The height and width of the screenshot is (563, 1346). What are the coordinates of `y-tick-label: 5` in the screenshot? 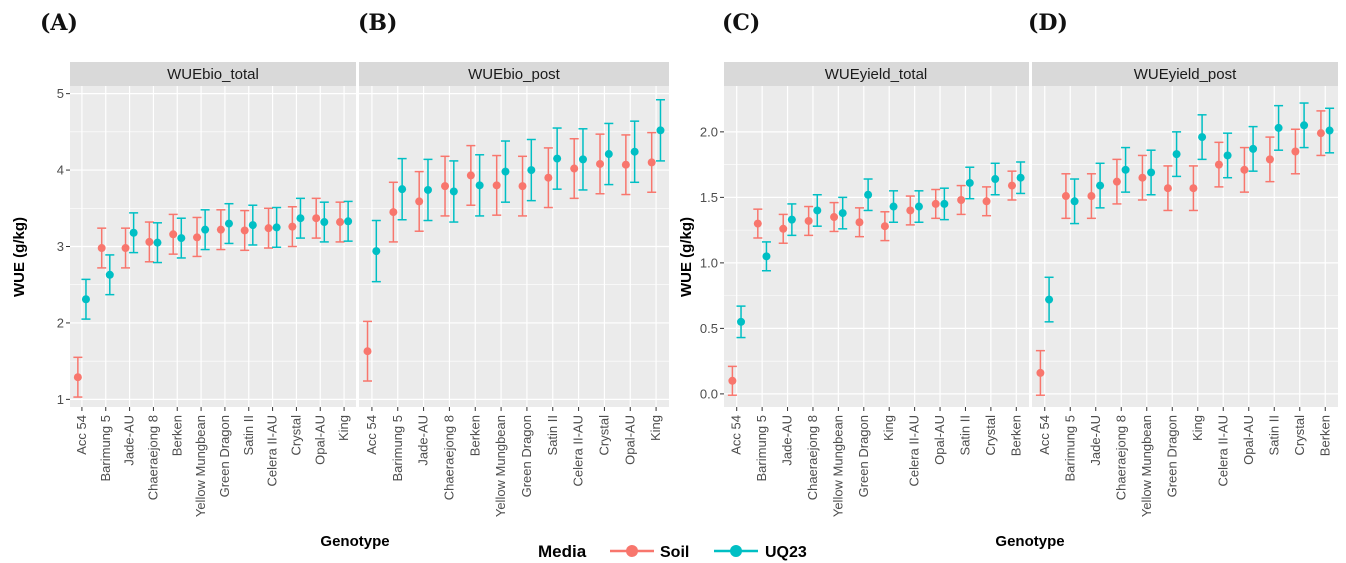 It's located at (60, 93).